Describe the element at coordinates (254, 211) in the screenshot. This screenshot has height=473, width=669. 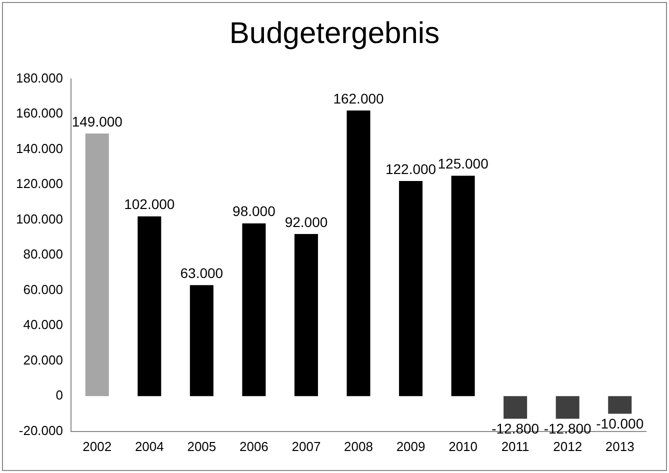
I see `data-label: 98.000` at that location.